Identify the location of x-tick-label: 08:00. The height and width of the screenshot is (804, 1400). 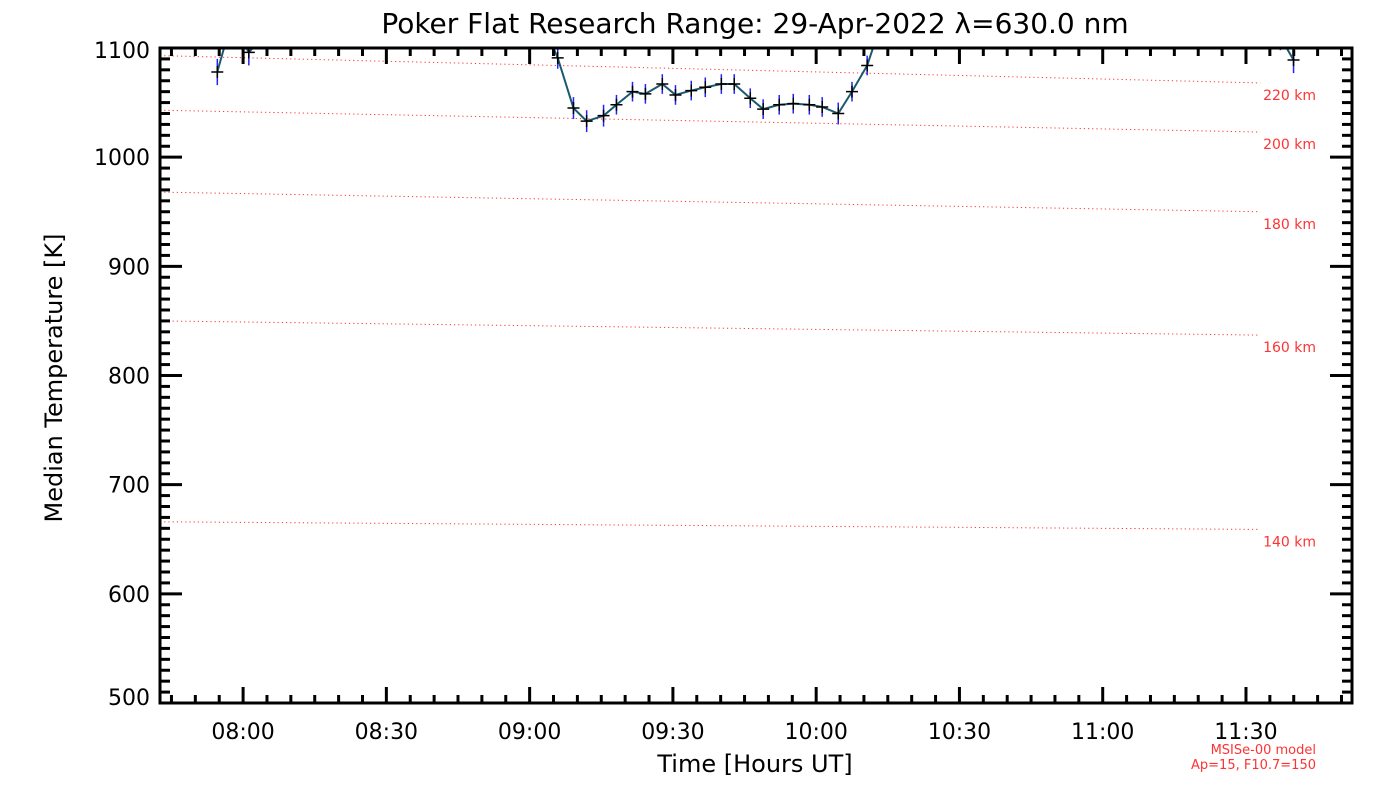
(242, 732).